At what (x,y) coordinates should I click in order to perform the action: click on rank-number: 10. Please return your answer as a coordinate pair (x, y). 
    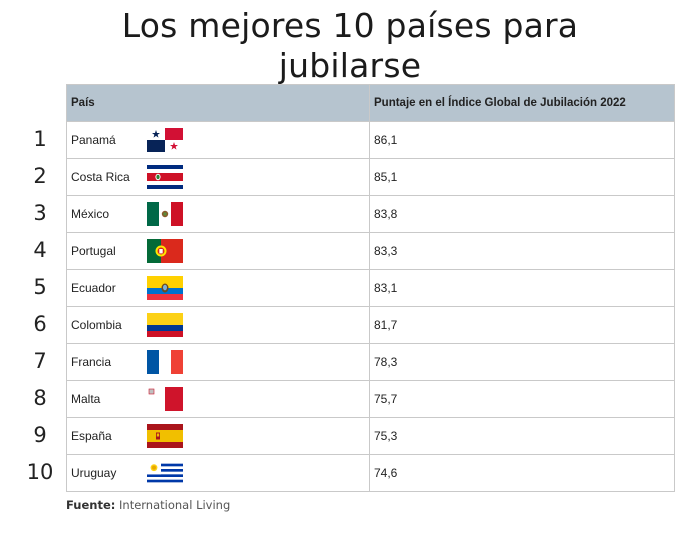
    Looking at the image, I should click on (40, 472).